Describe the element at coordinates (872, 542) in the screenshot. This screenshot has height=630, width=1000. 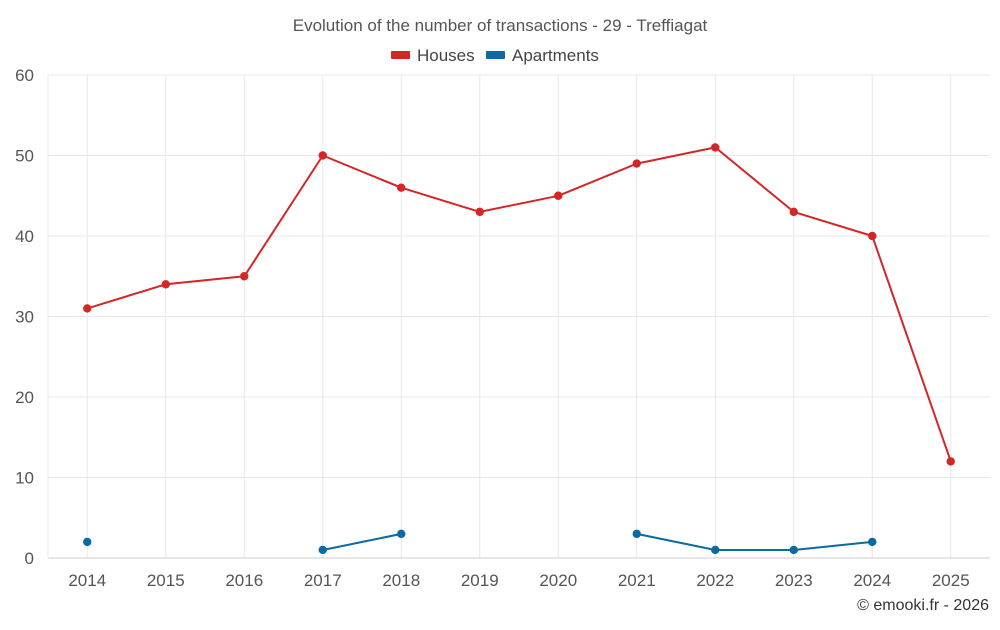
I see `data-point-apartments-2024` at that location.